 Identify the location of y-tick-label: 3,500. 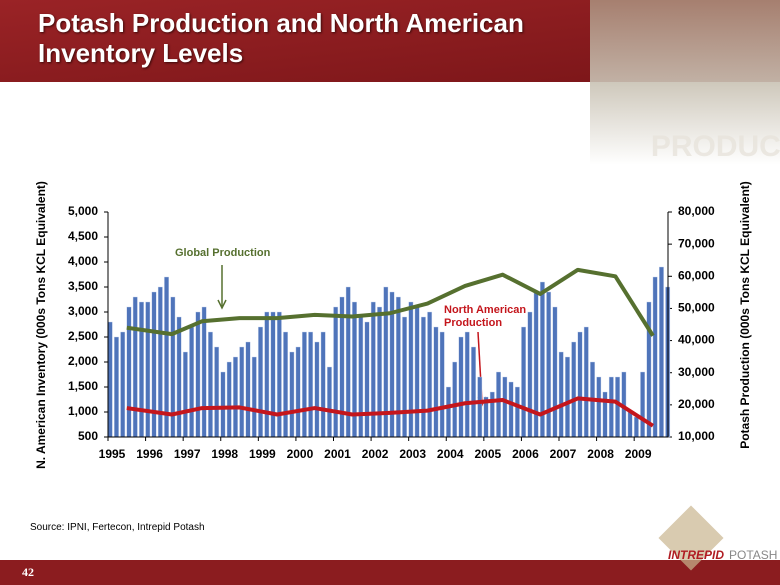
(83, 286).